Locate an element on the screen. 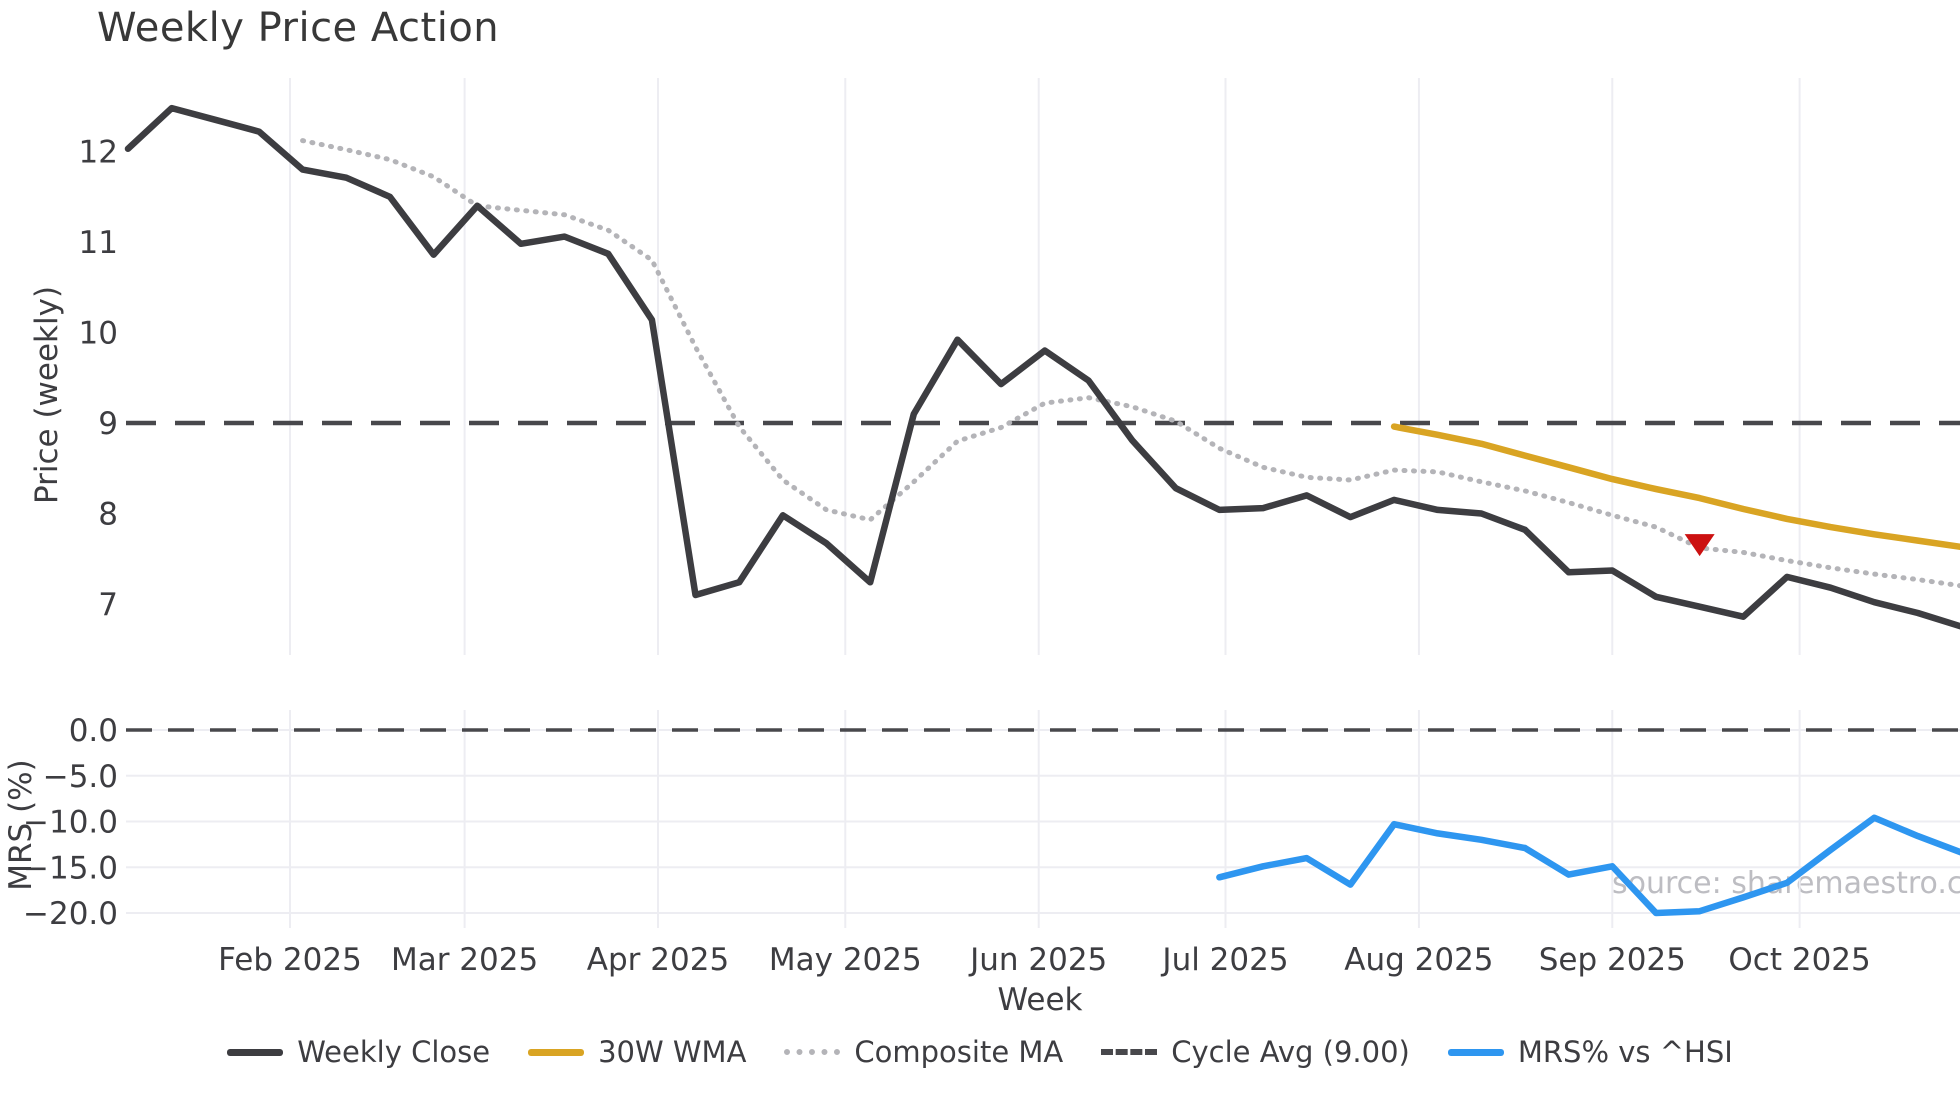 Image resolution: width=1960 pixels, height=1102 pixels. legend-item-cycle-avg-9-00: Cycle Avg (9.00) is located at coordinates (1255, 1052).